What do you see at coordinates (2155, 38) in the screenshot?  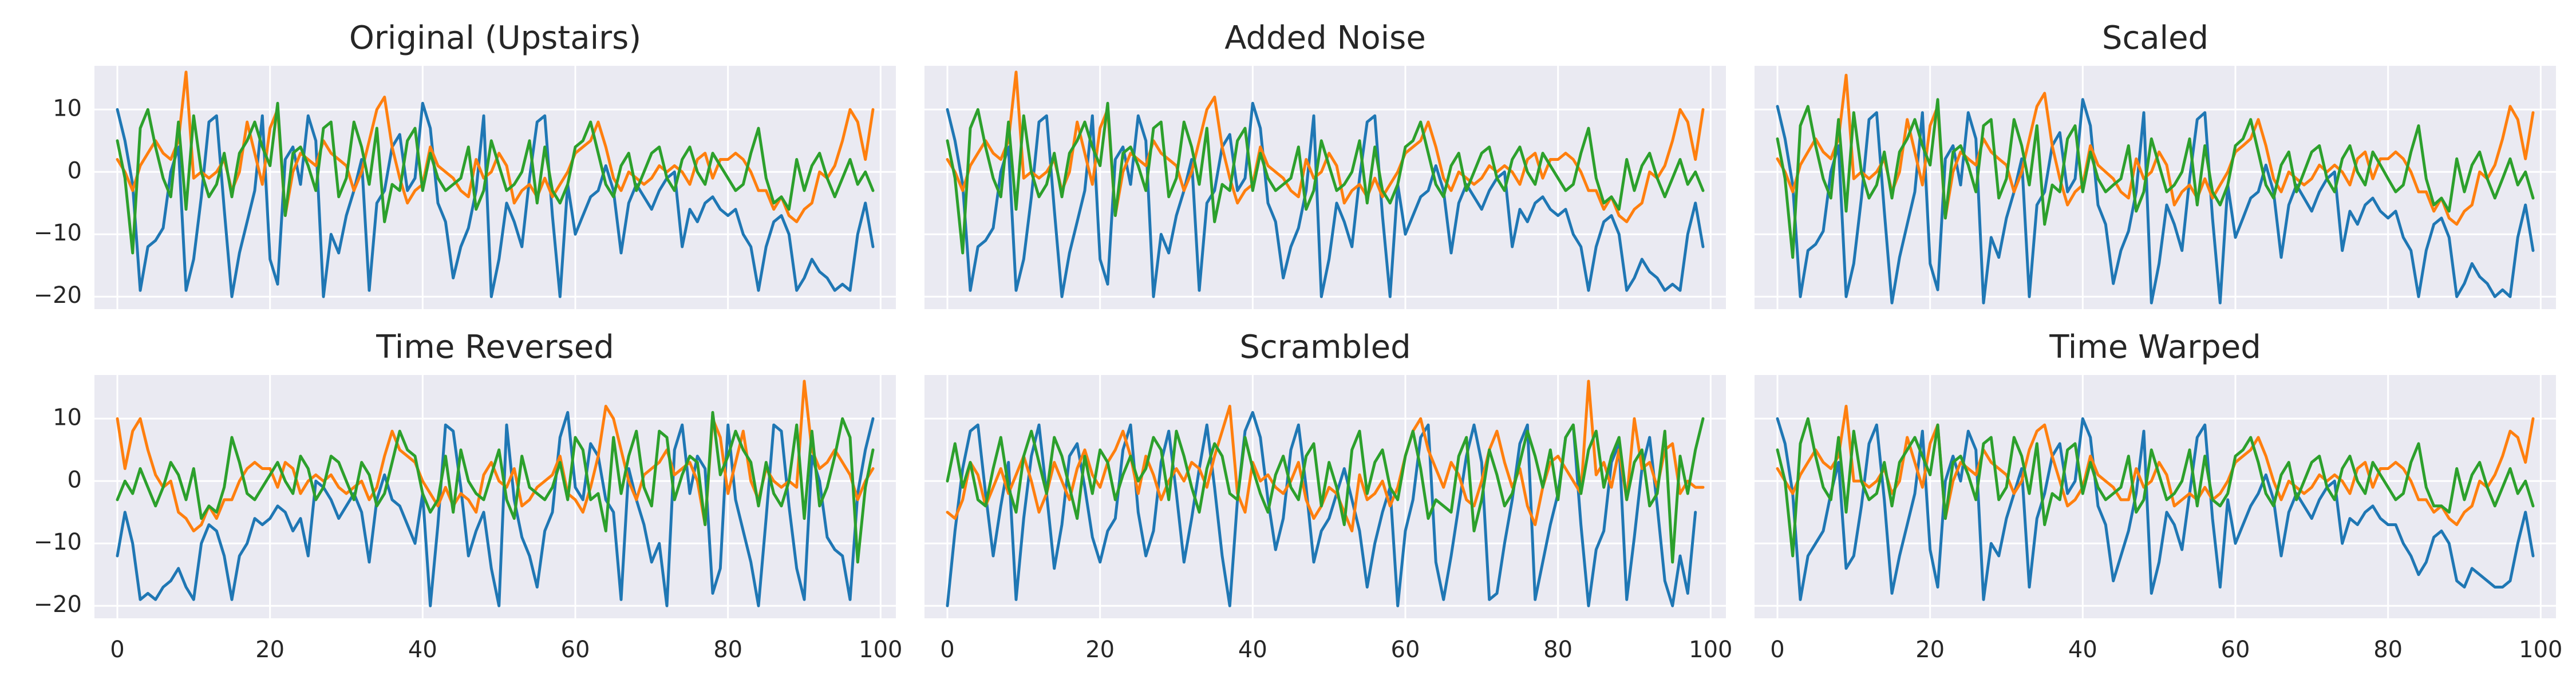 I see `subplot-title: Scaled` at bounding box center [2155, 38].